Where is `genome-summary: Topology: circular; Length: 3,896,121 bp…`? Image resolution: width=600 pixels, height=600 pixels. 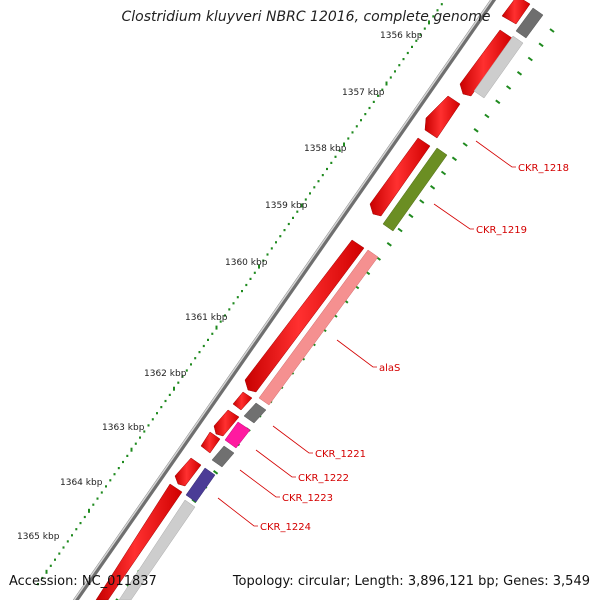
genome-summary: Topology: circular; Length: 3,896,121 bp… is located at coordinates (411, 581).